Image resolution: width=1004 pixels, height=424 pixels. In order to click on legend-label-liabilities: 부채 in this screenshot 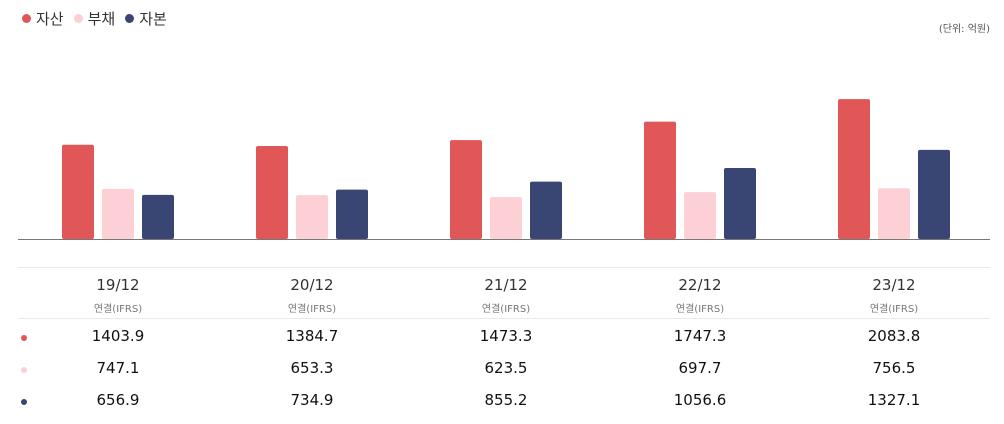, I will do `click(101, 19)`.